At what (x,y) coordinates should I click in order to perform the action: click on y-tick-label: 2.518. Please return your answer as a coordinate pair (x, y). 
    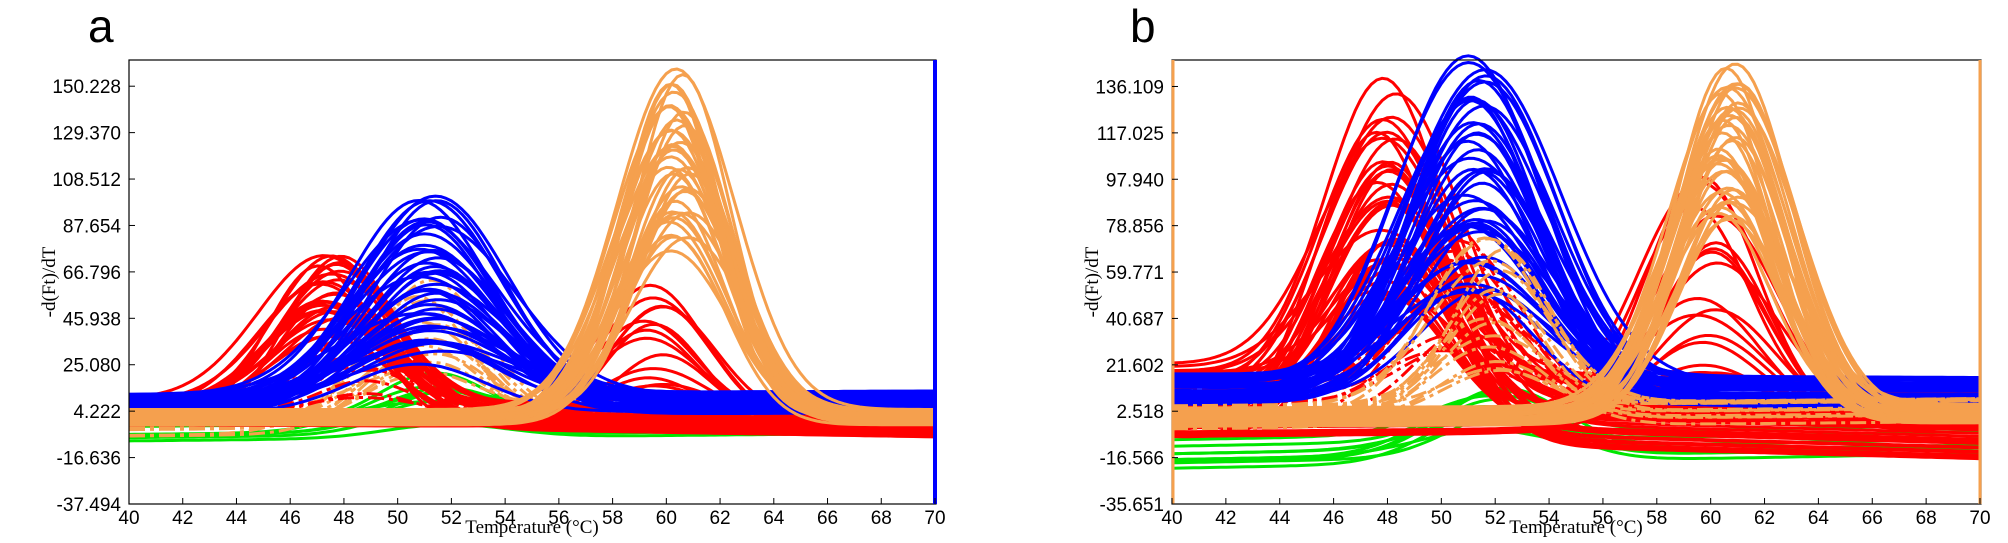
    Looking at the image, I should click on (1140, 412).